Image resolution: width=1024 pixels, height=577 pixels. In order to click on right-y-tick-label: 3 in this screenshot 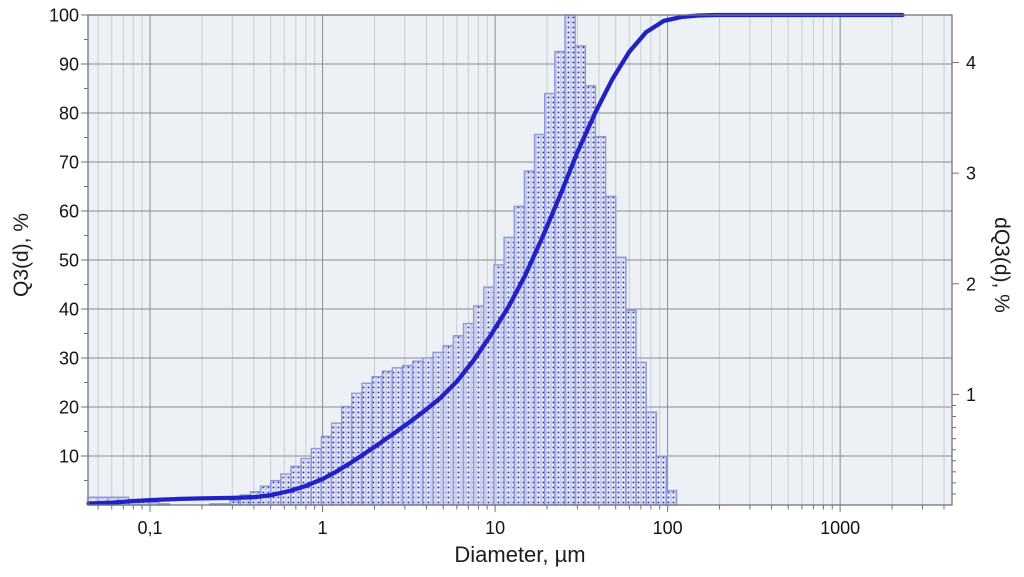, I will do `click(971, 174)`.